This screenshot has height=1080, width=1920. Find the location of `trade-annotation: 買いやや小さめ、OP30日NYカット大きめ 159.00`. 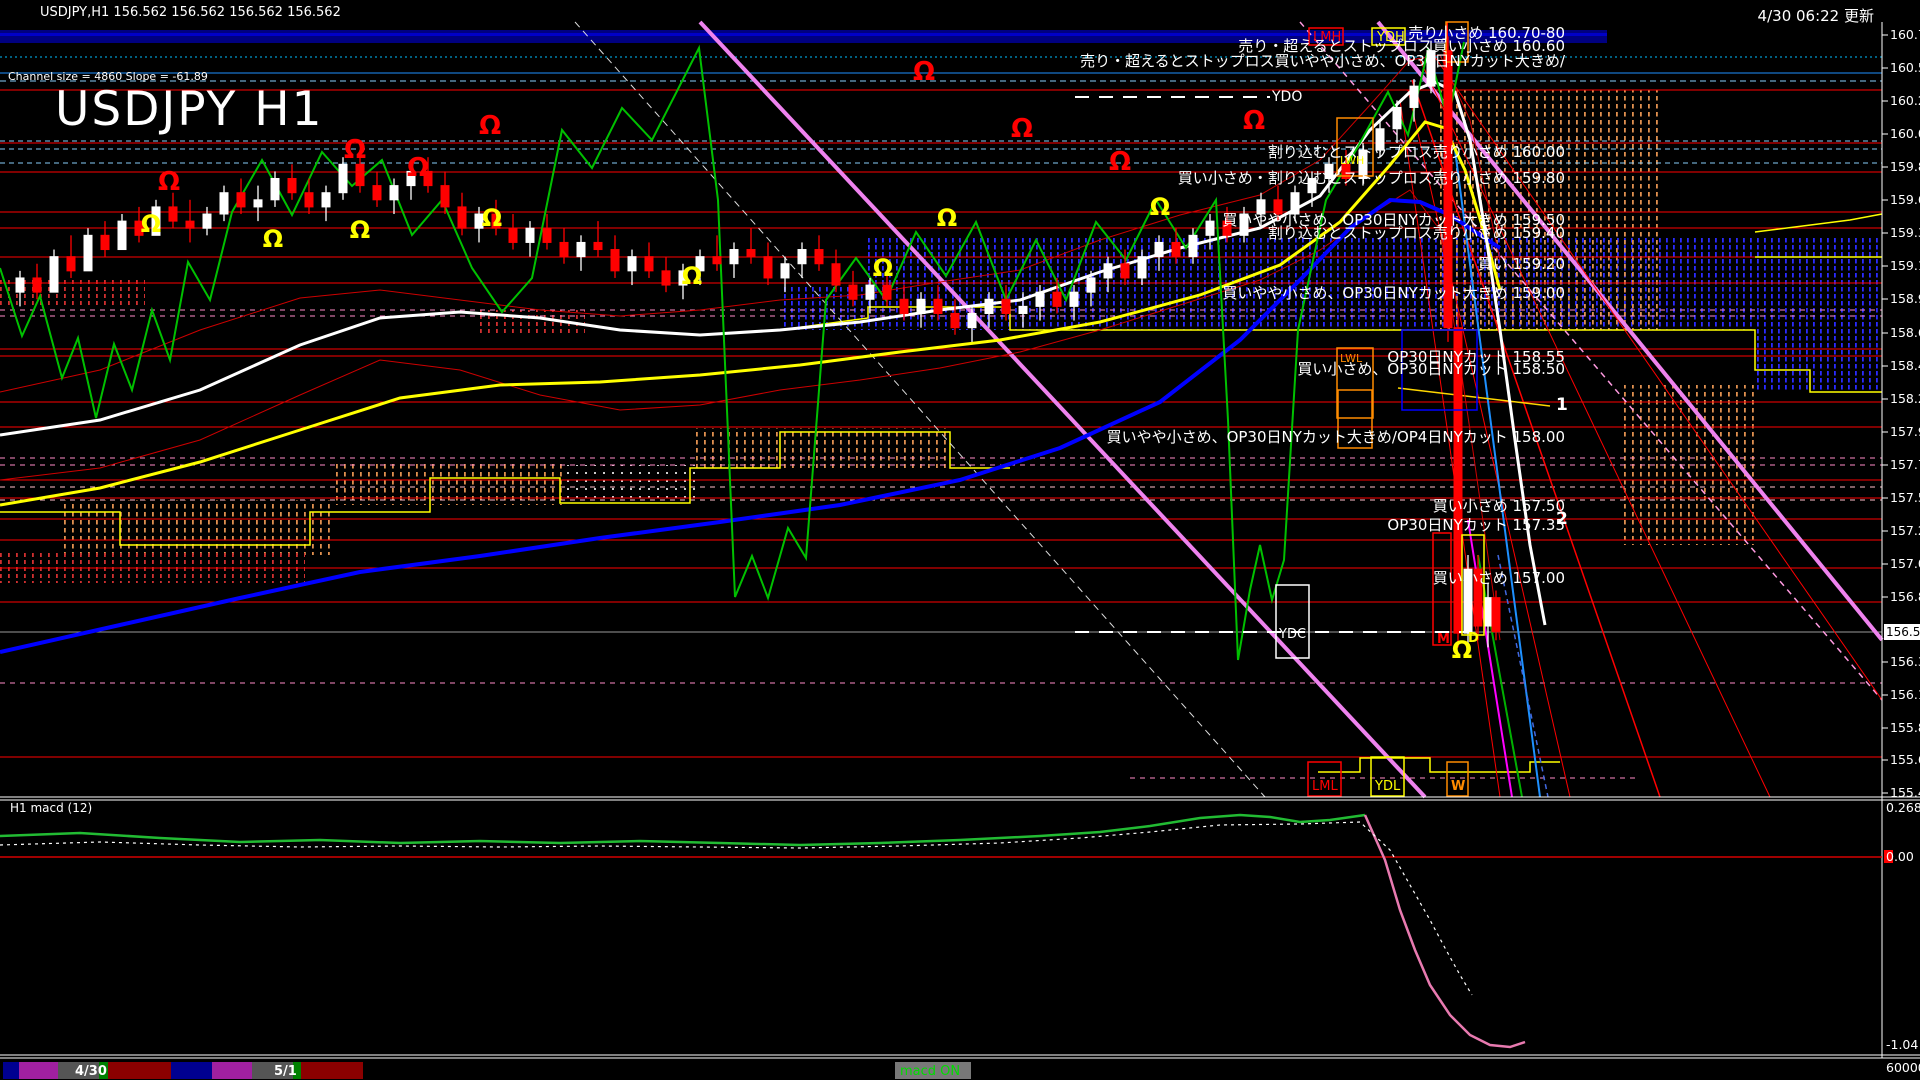

trade-annotation: 買いやや小さめ、OP30日NYカット大きめ 159.00 is located at coordinates (1393, 293).